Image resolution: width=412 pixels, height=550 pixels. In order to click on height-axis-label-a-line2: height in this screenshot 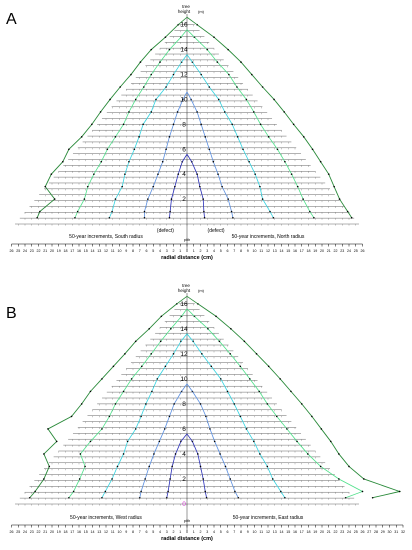, I will do `click(184, 11)`.